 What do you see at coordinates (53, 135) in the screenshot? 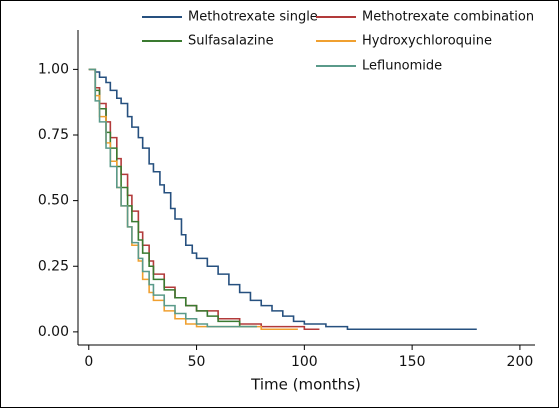
I see `y-tick-label: 0.75` at bounding box center [53, 135].